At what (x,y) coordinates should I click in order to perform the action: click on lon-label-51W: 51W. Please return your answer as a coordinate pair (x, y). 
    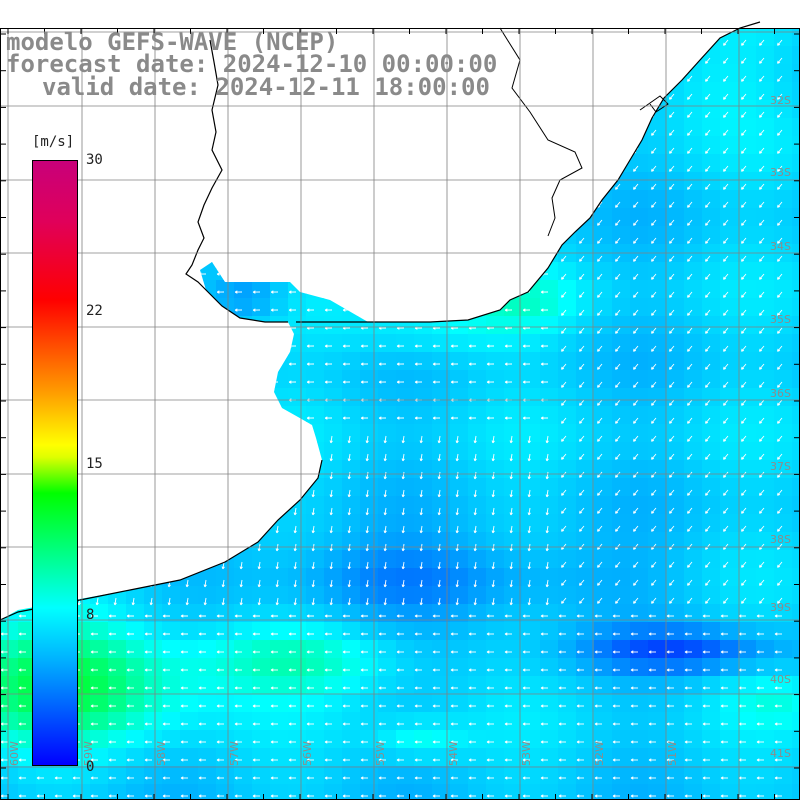
    Looking at the image, I should click on (672, 753).